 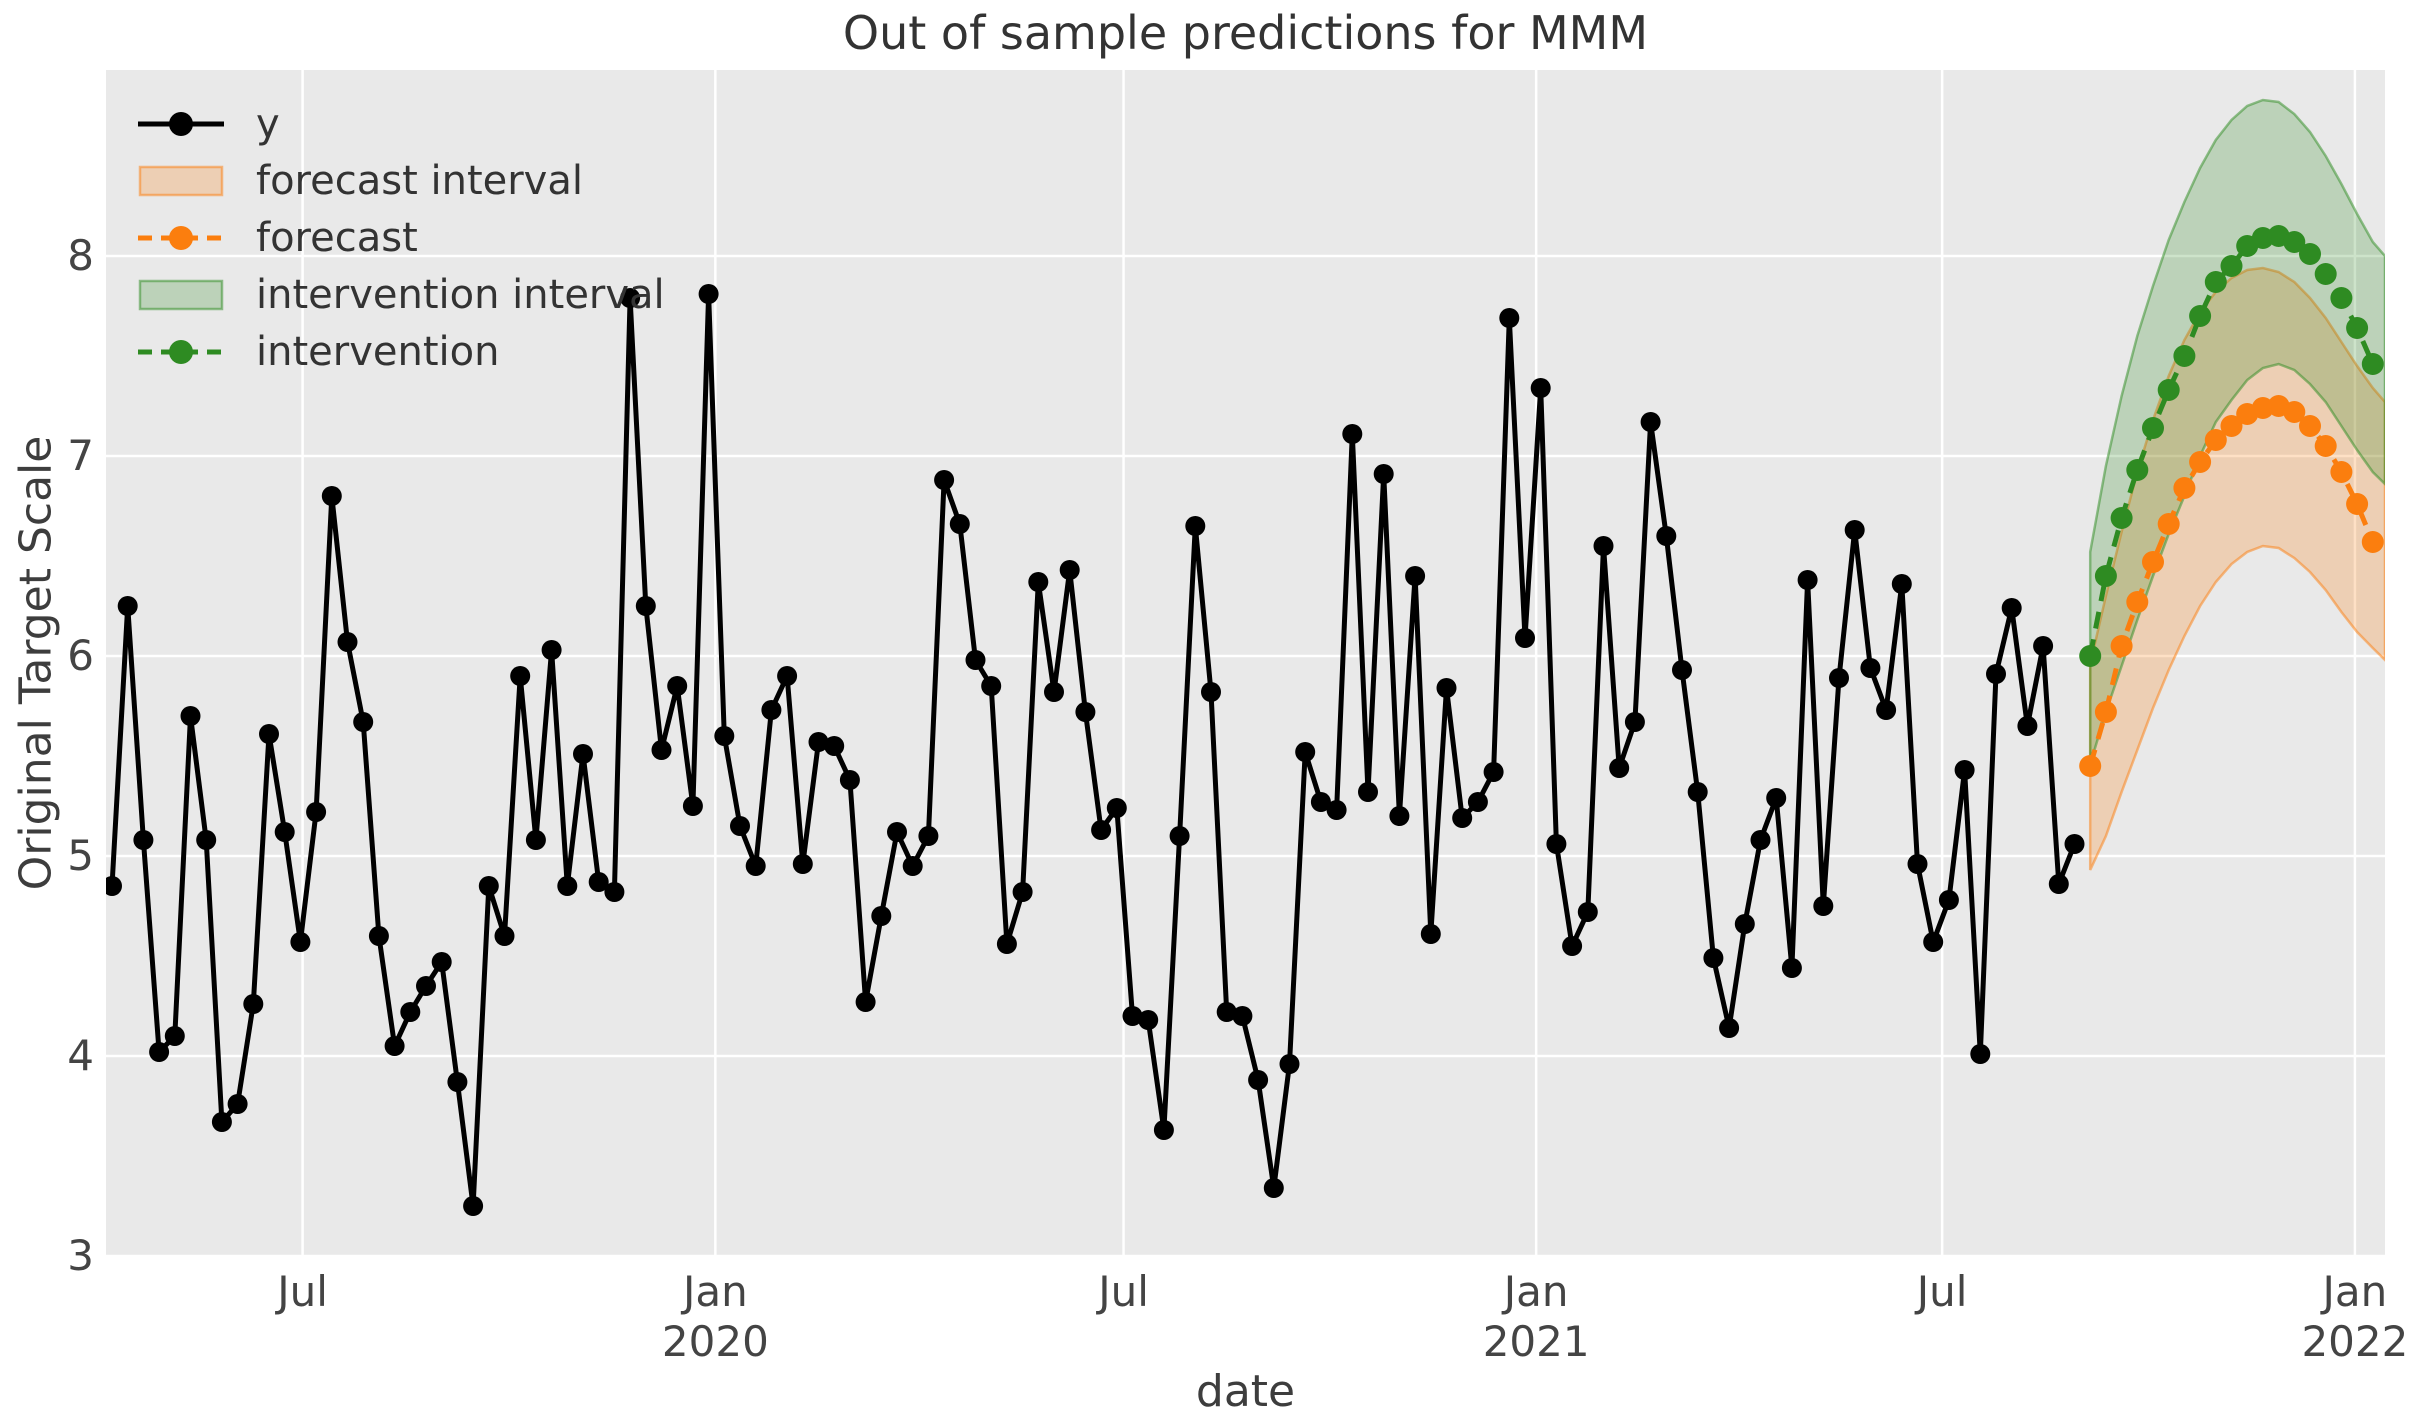 What do you see at coordinates (181, 181) in the screenshot?
I see `legend-patch-swatch` at bounding box center [181, 181].